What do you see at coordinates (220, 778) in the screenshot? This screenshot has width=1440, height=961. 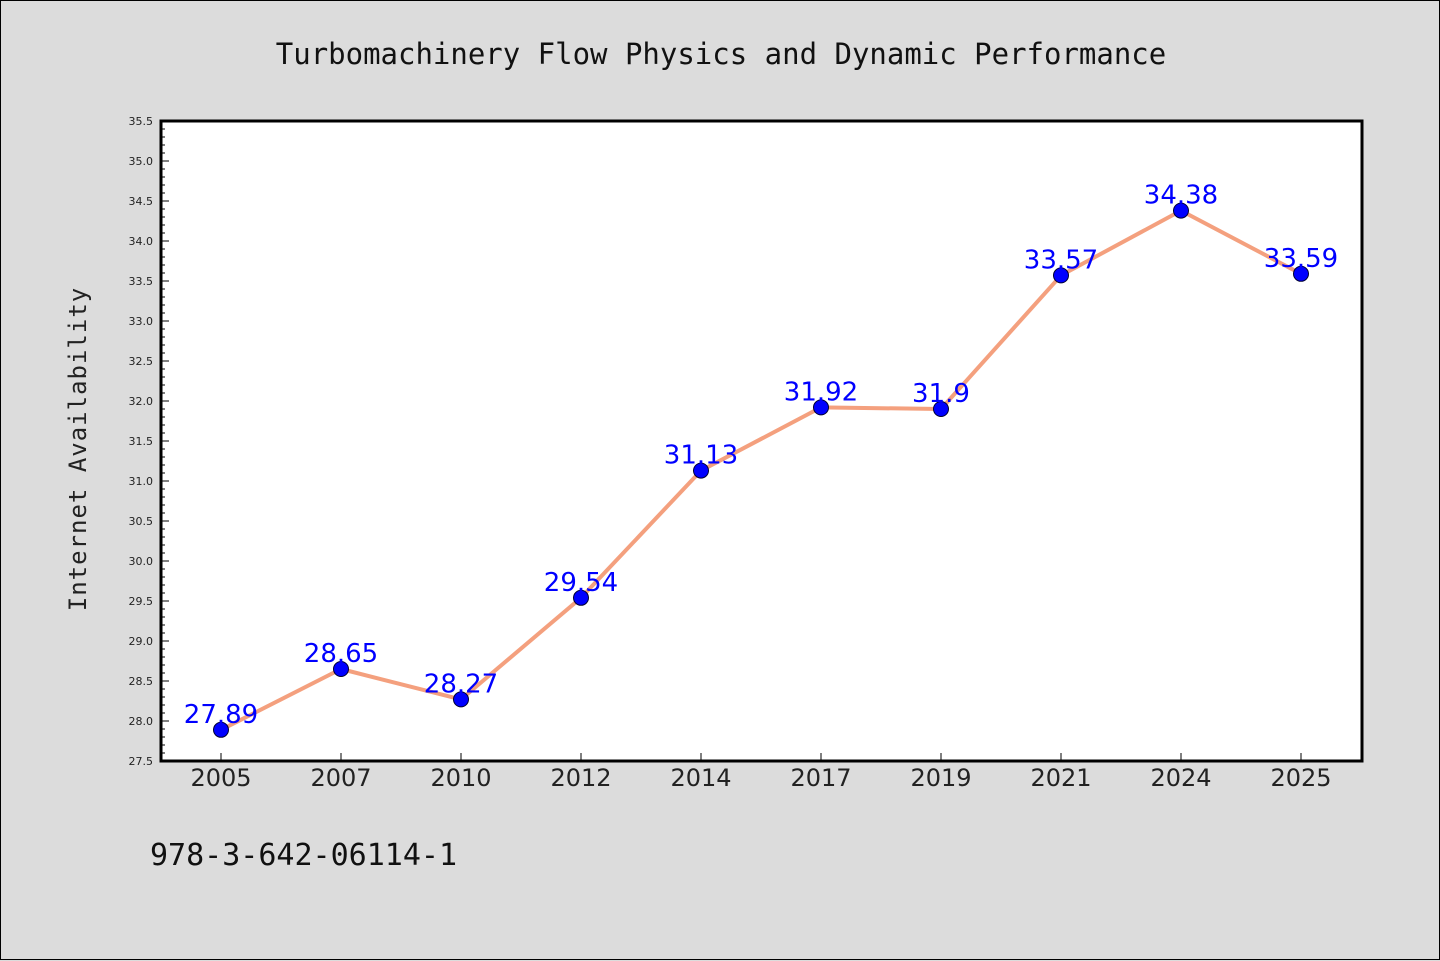 I see `x-tick-label: 2005` at bounding box center [220, 778].